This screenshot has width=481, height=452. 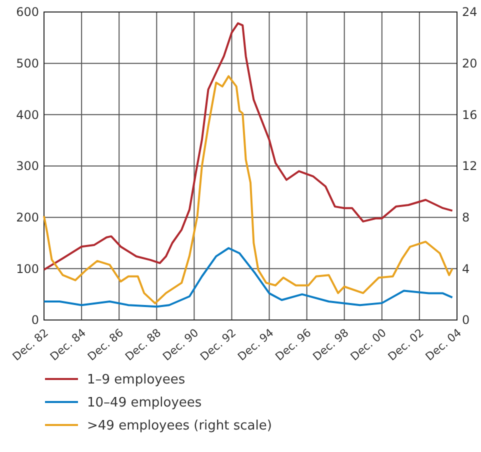 I want to click on y-tick-label: 600, so click(x=27, y=12).